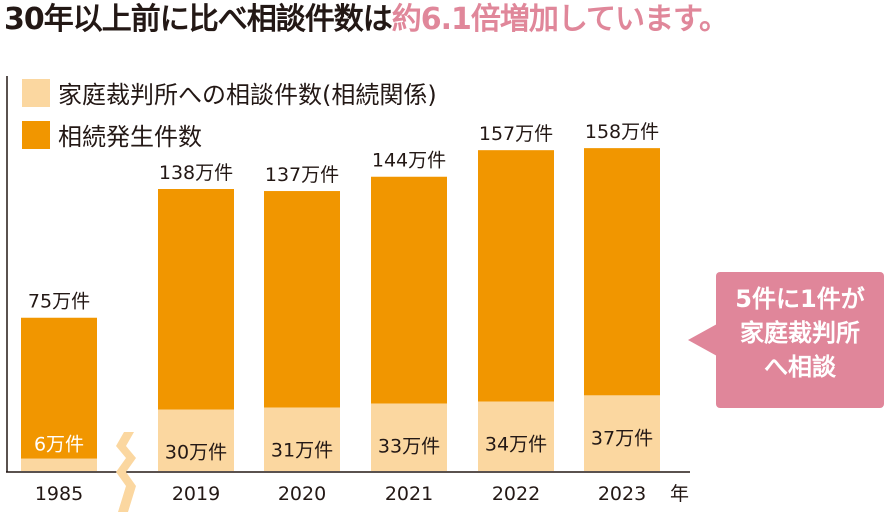 This screenshot has height=514, width=896. What do you see at coordinates (409, 290) in the screenshot?
I see `bar-inheritances-2021` at bounding box center [409, 290].